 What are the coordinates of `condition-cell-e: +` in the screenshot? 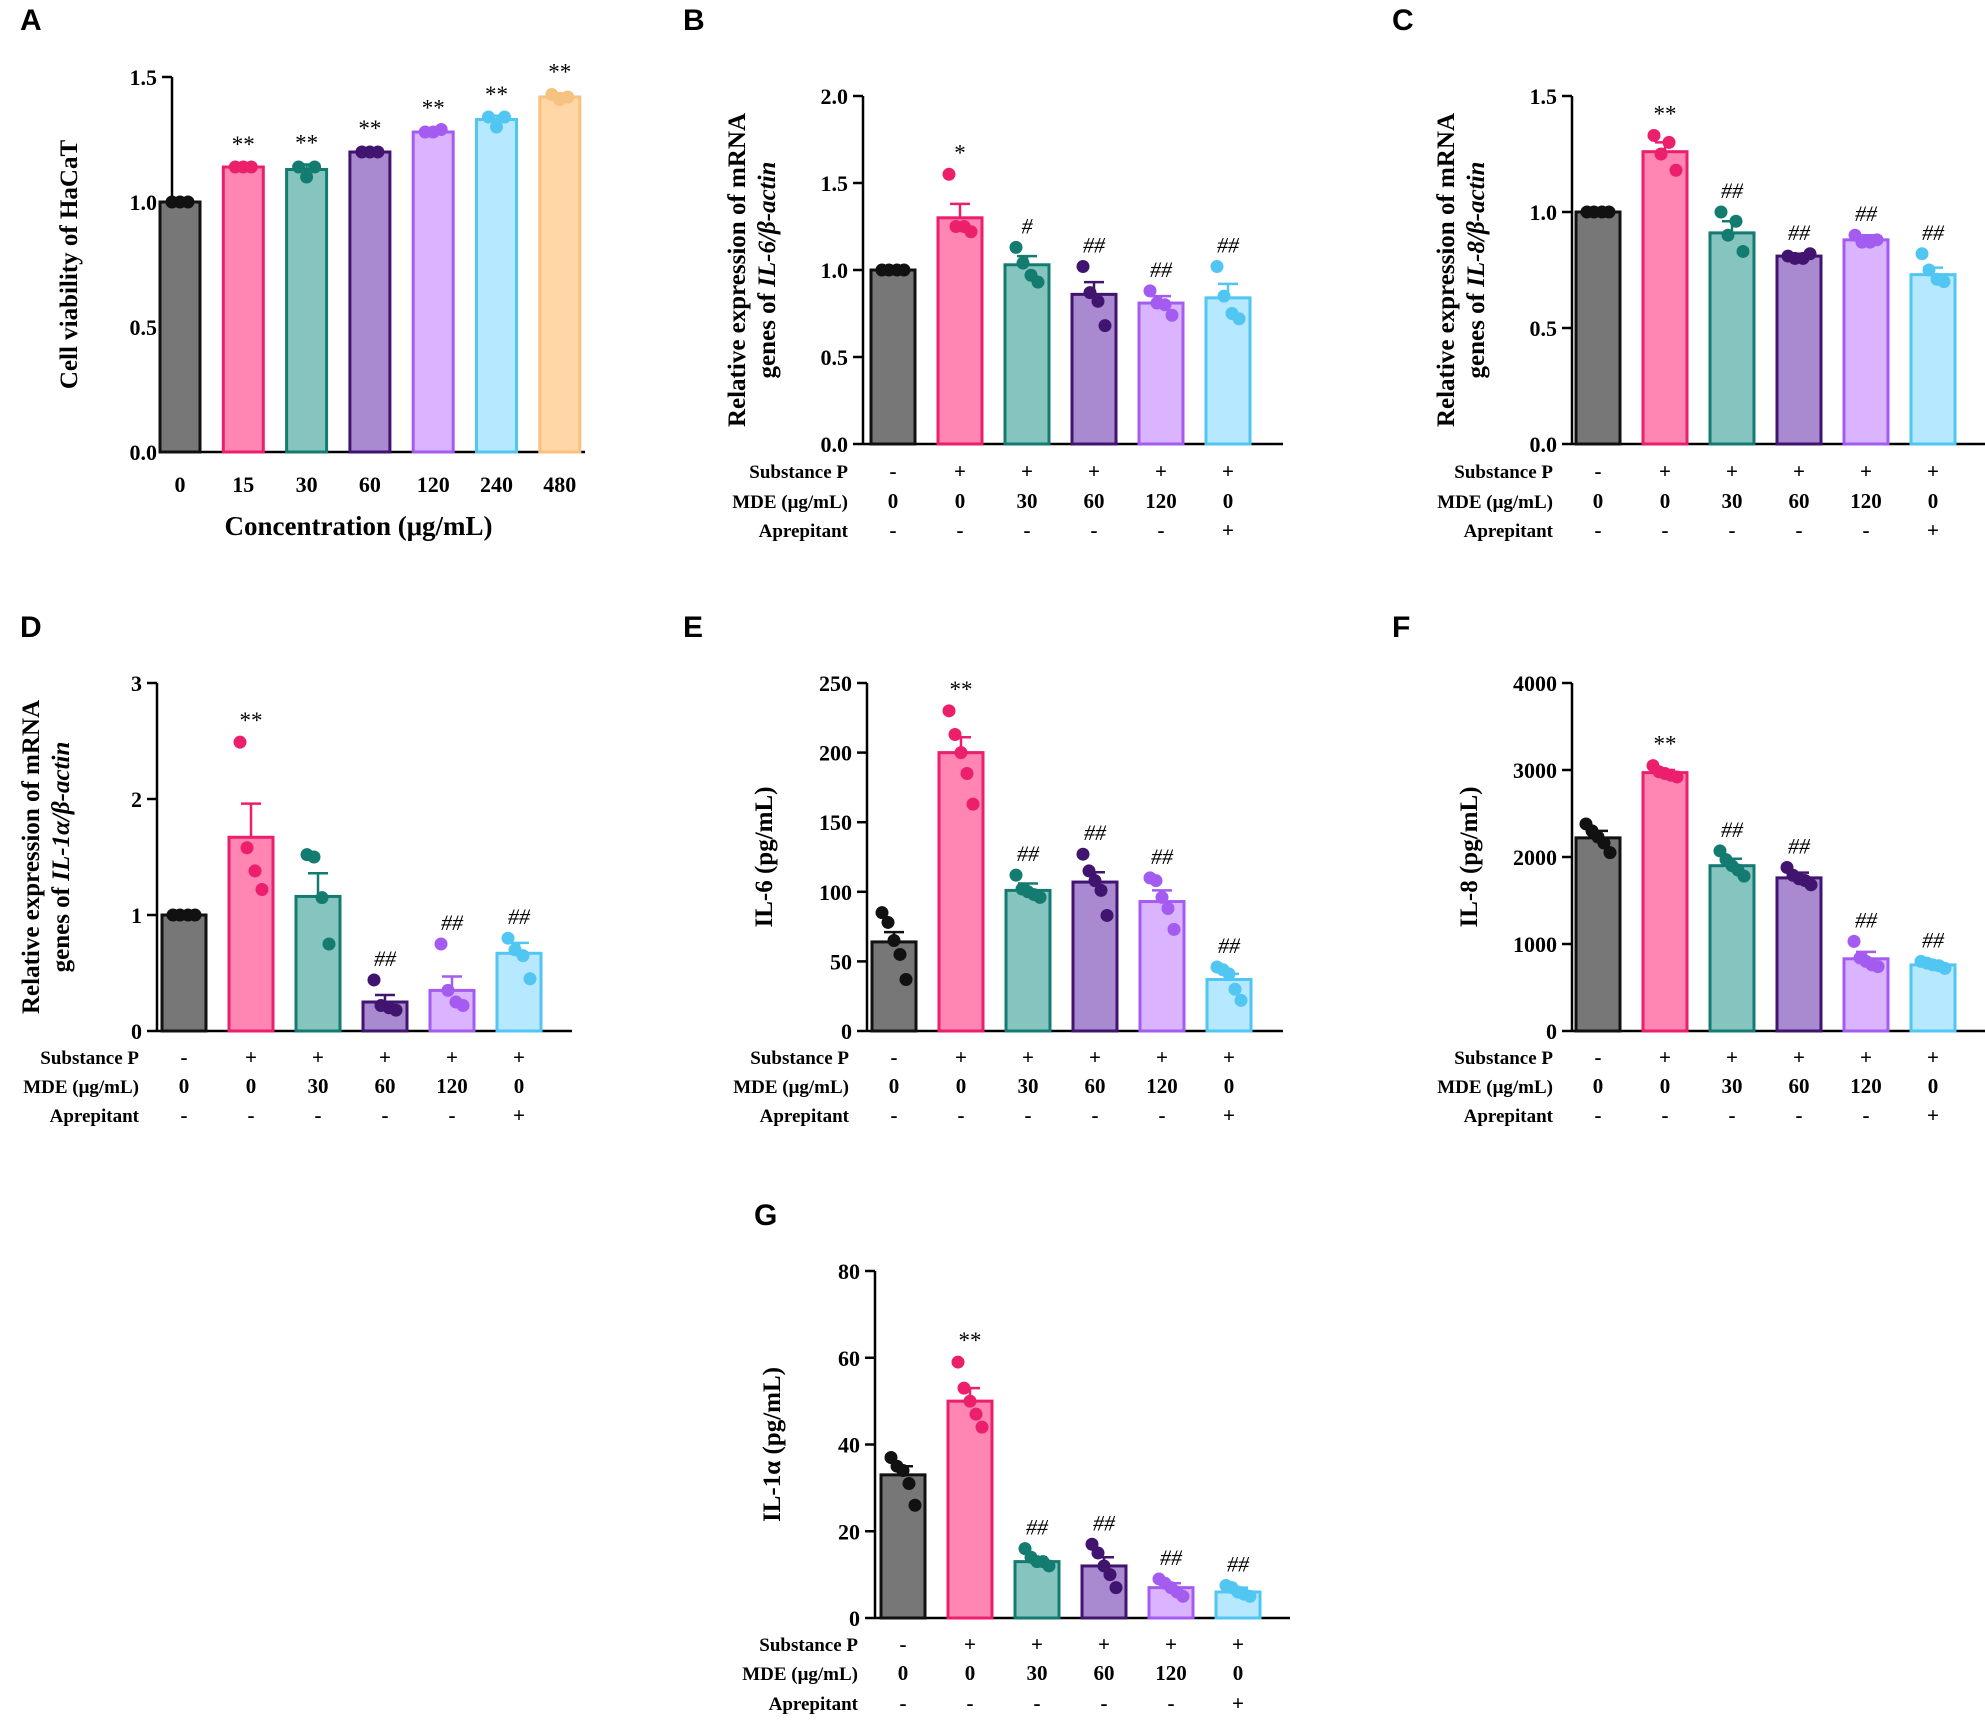 It's located at (1095, 1057).